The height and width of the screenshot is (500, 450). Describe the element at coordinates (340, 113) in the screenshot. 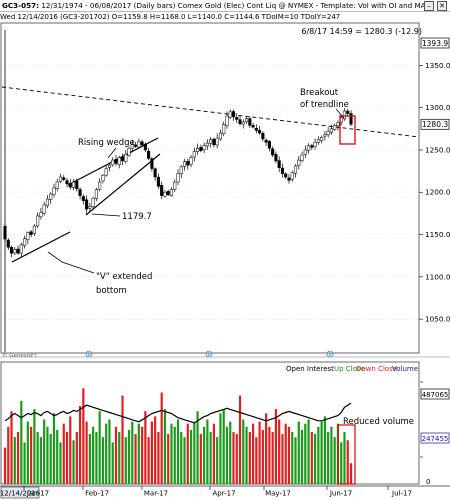

I see `breakout-arrow` at that location.